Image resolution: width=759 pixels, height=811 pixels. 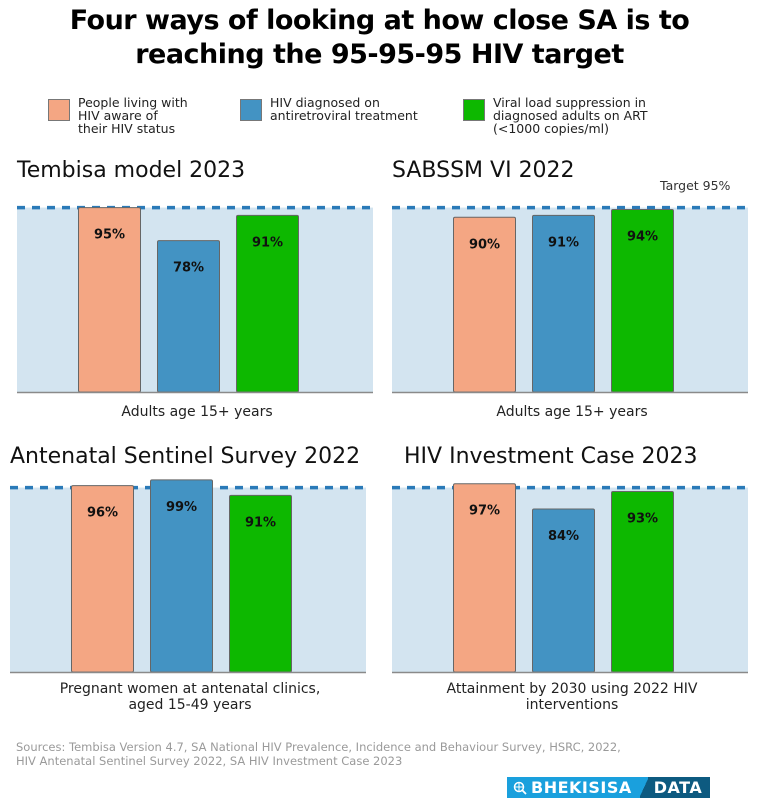 What do you see at coordinates (520, 788) in the screenshot?
I see `magnifier-globe-icon` at bounding box center [520, 788].